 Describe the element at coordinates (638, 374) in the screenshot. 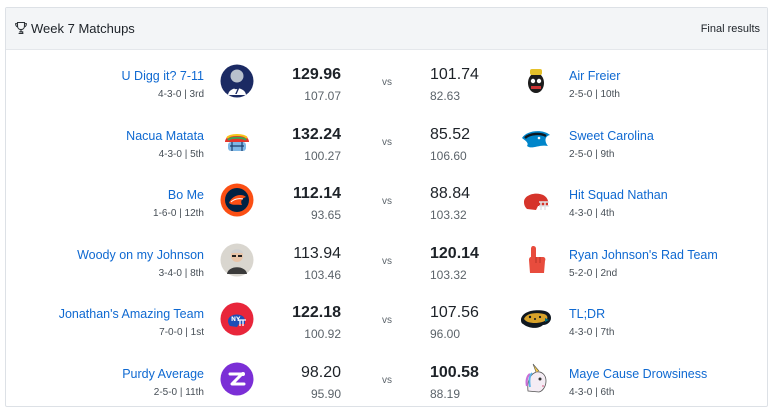

I see `right-team-name: Maye Cause Drowsiness` at that location.